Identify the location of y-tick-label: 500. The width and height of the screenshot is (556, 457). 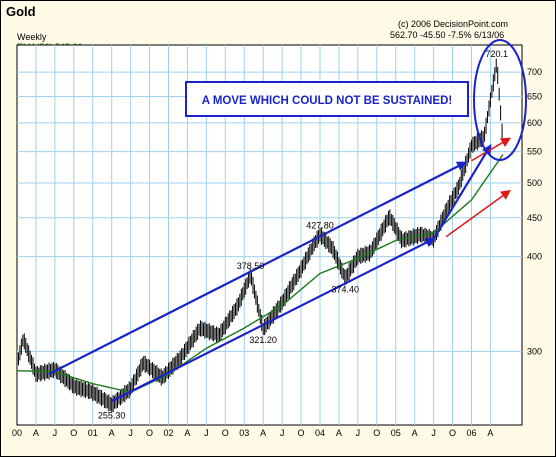
(534, 183).